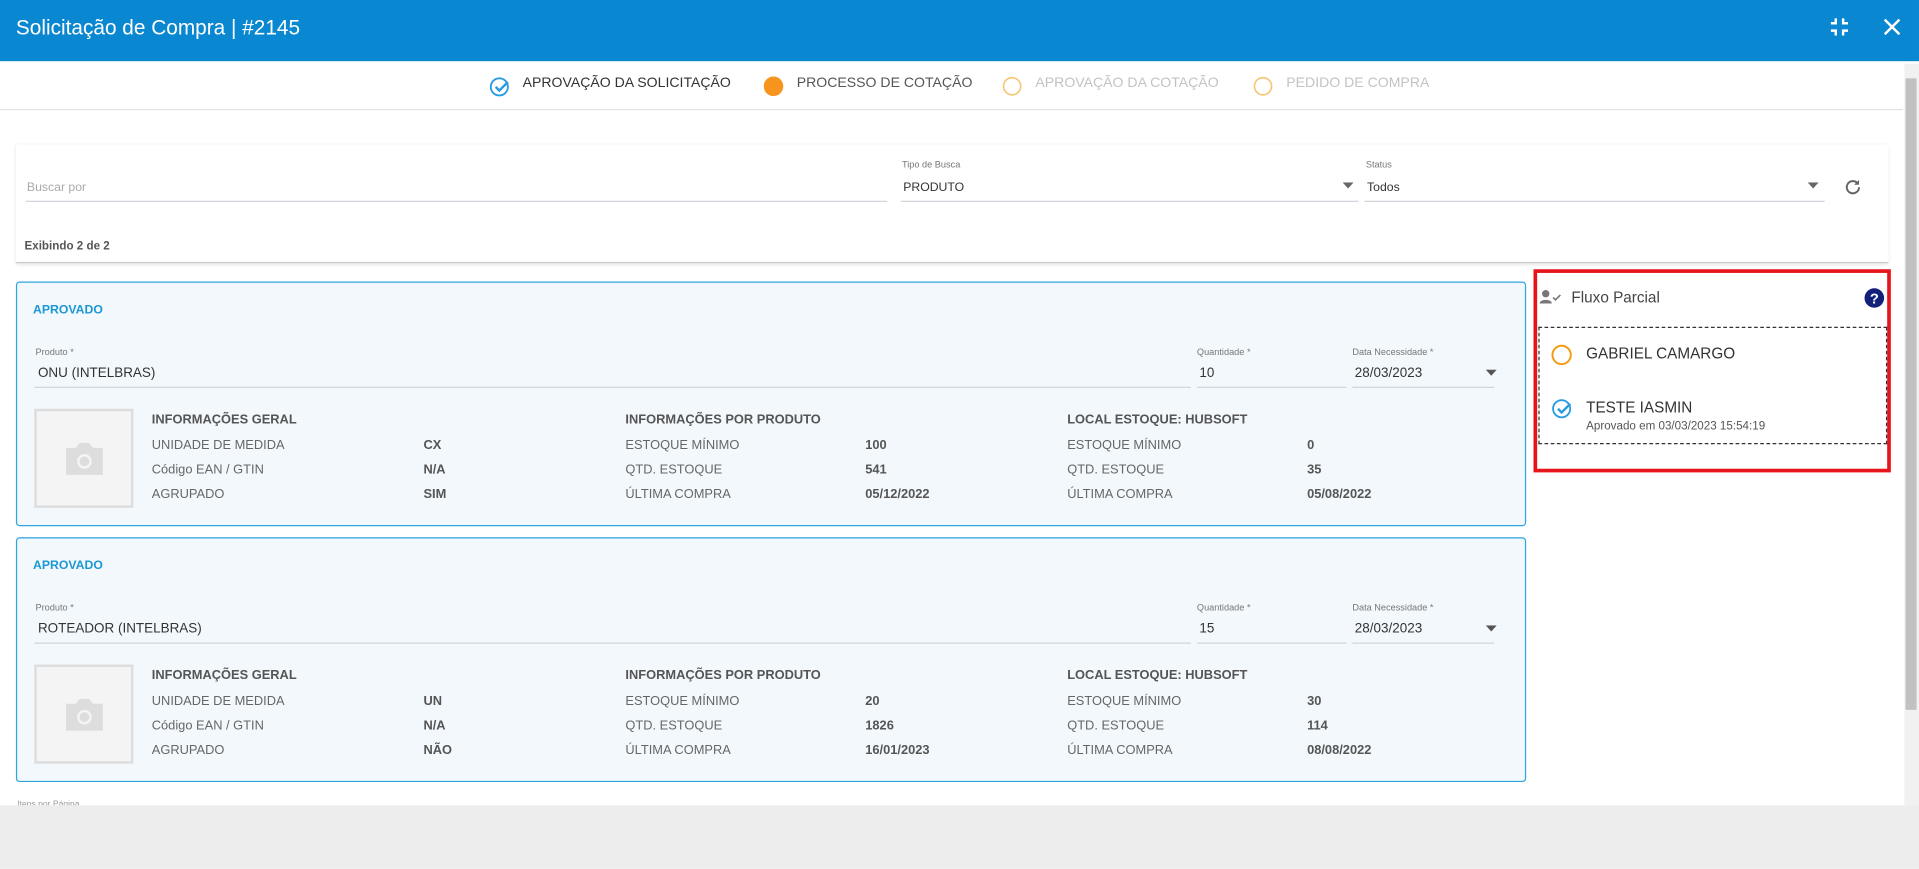 Image resolution: width=1919 pixels, height=869 pixels. I want to click on step-icon-done, so click(499, 87).